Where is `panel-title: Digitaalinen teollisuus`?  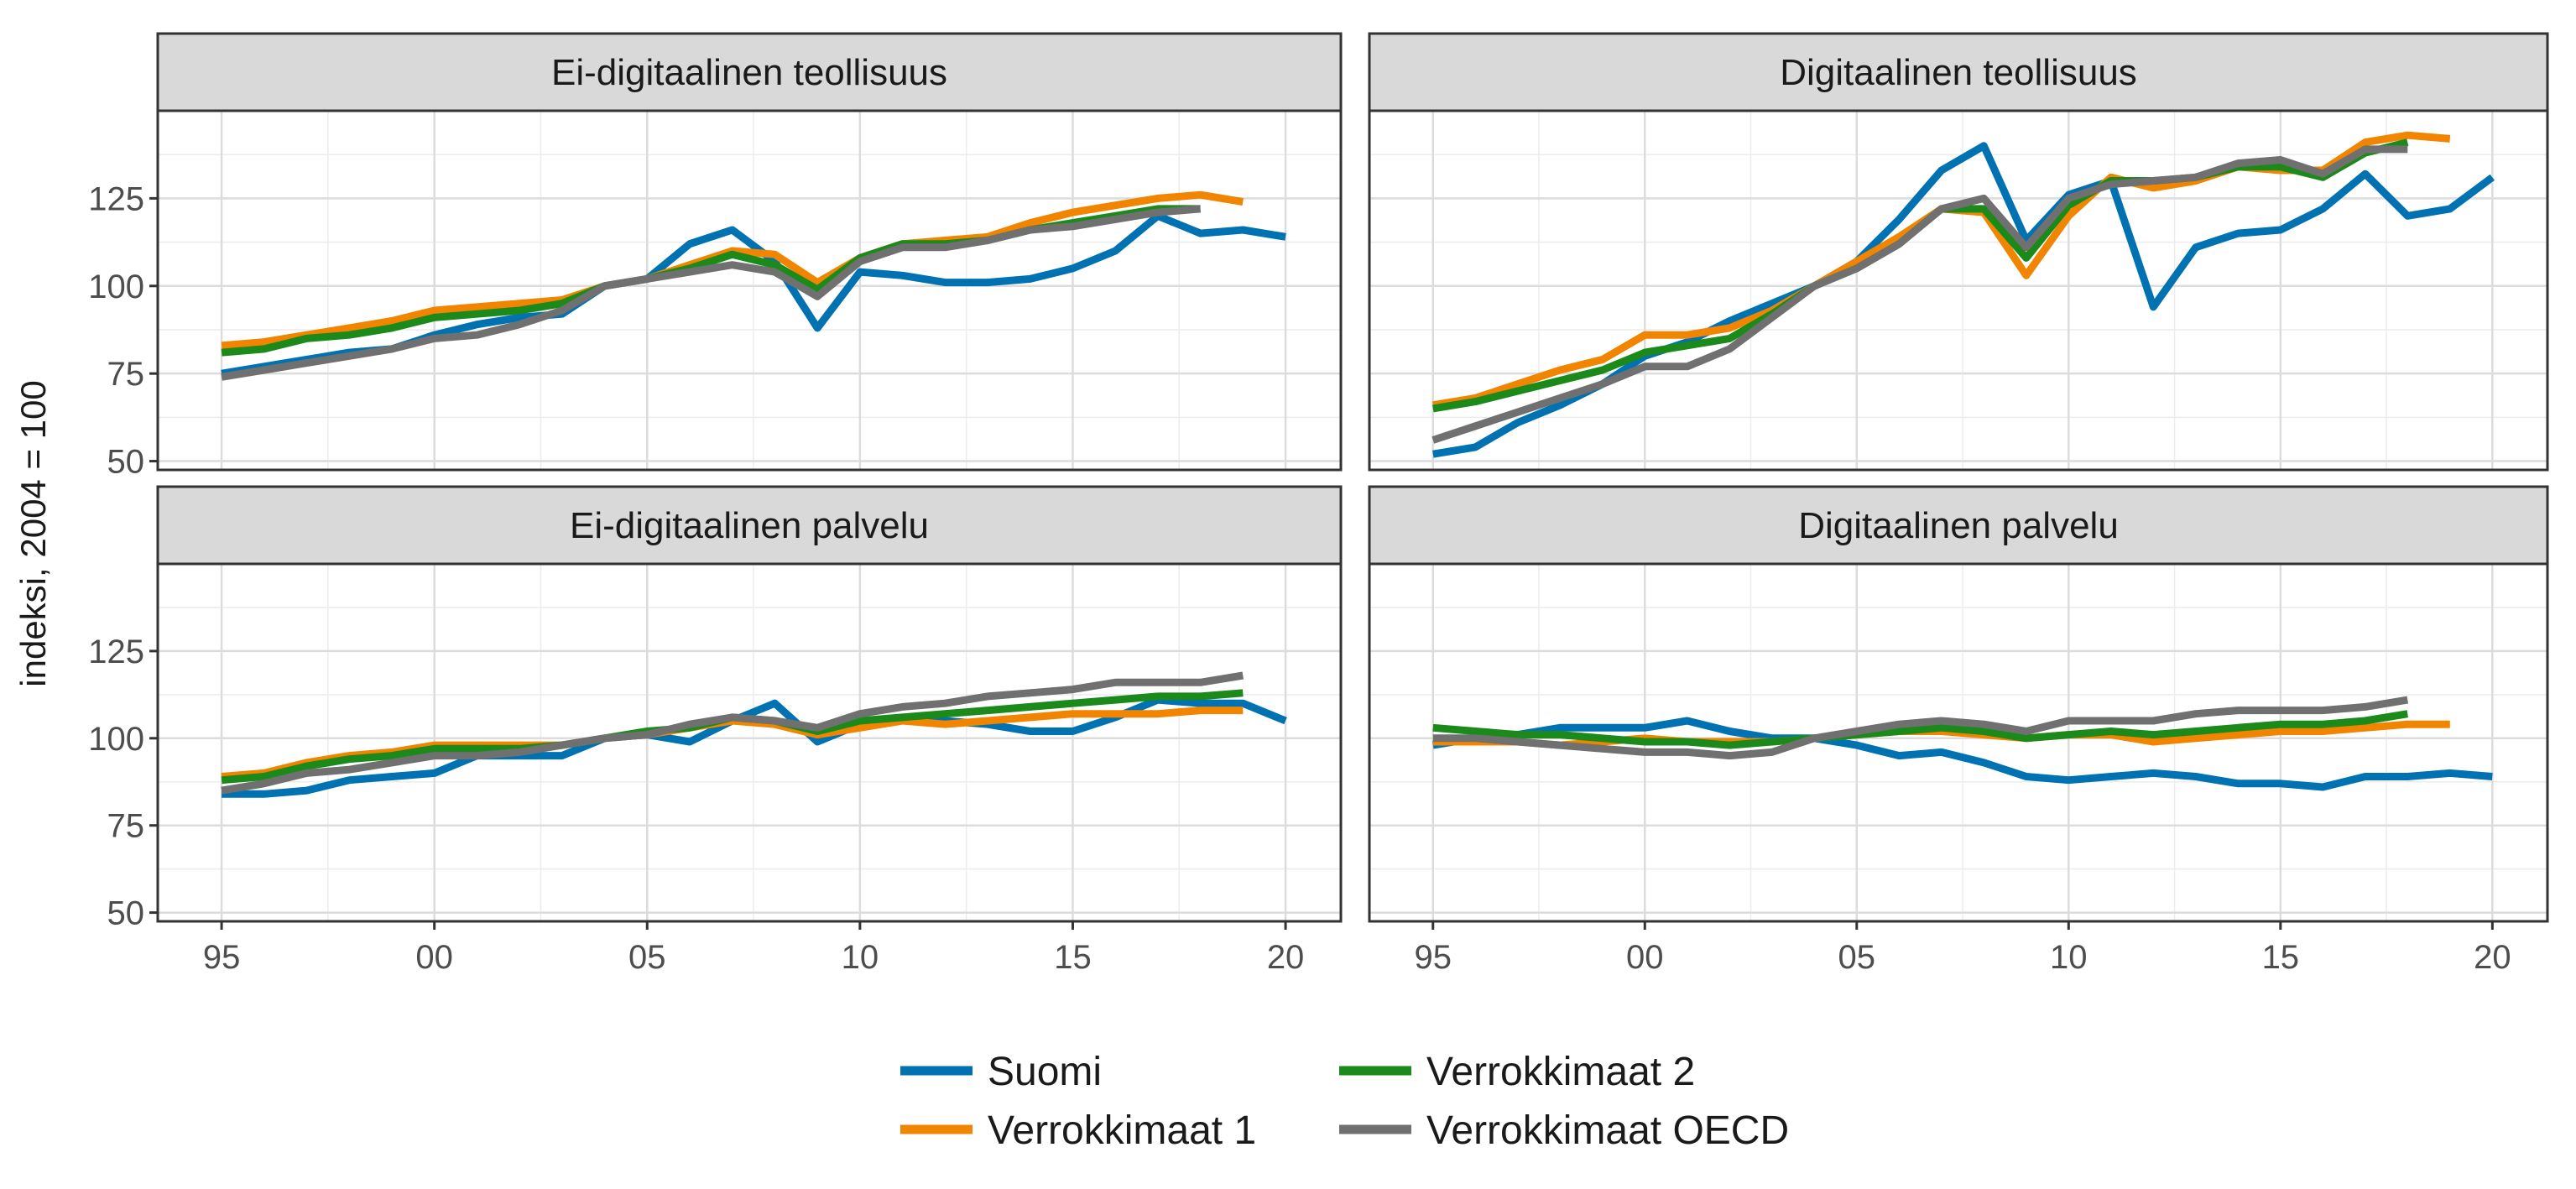
panel-title: Digitaalinen teollisuus is located at coordinates (1958, 72).